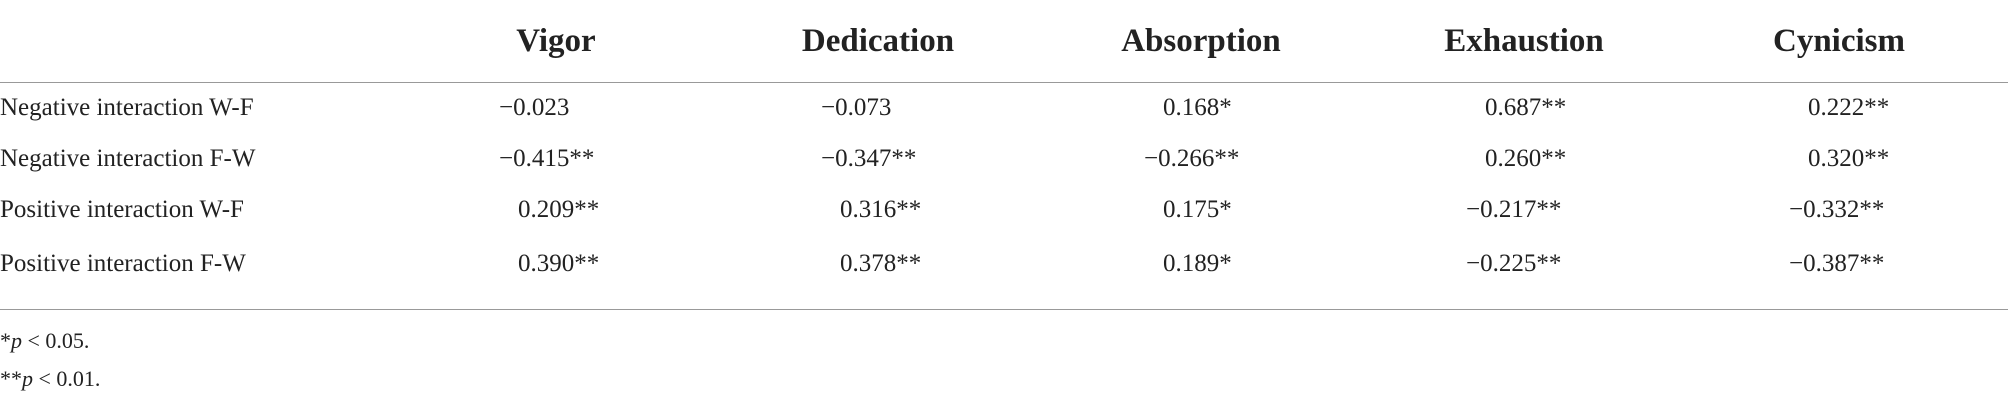 The width and height of the screenshot is (2008, 403). Describe the element at coordinates (534, 107) in the screenshot. I see `cell: −0.023` at that location.